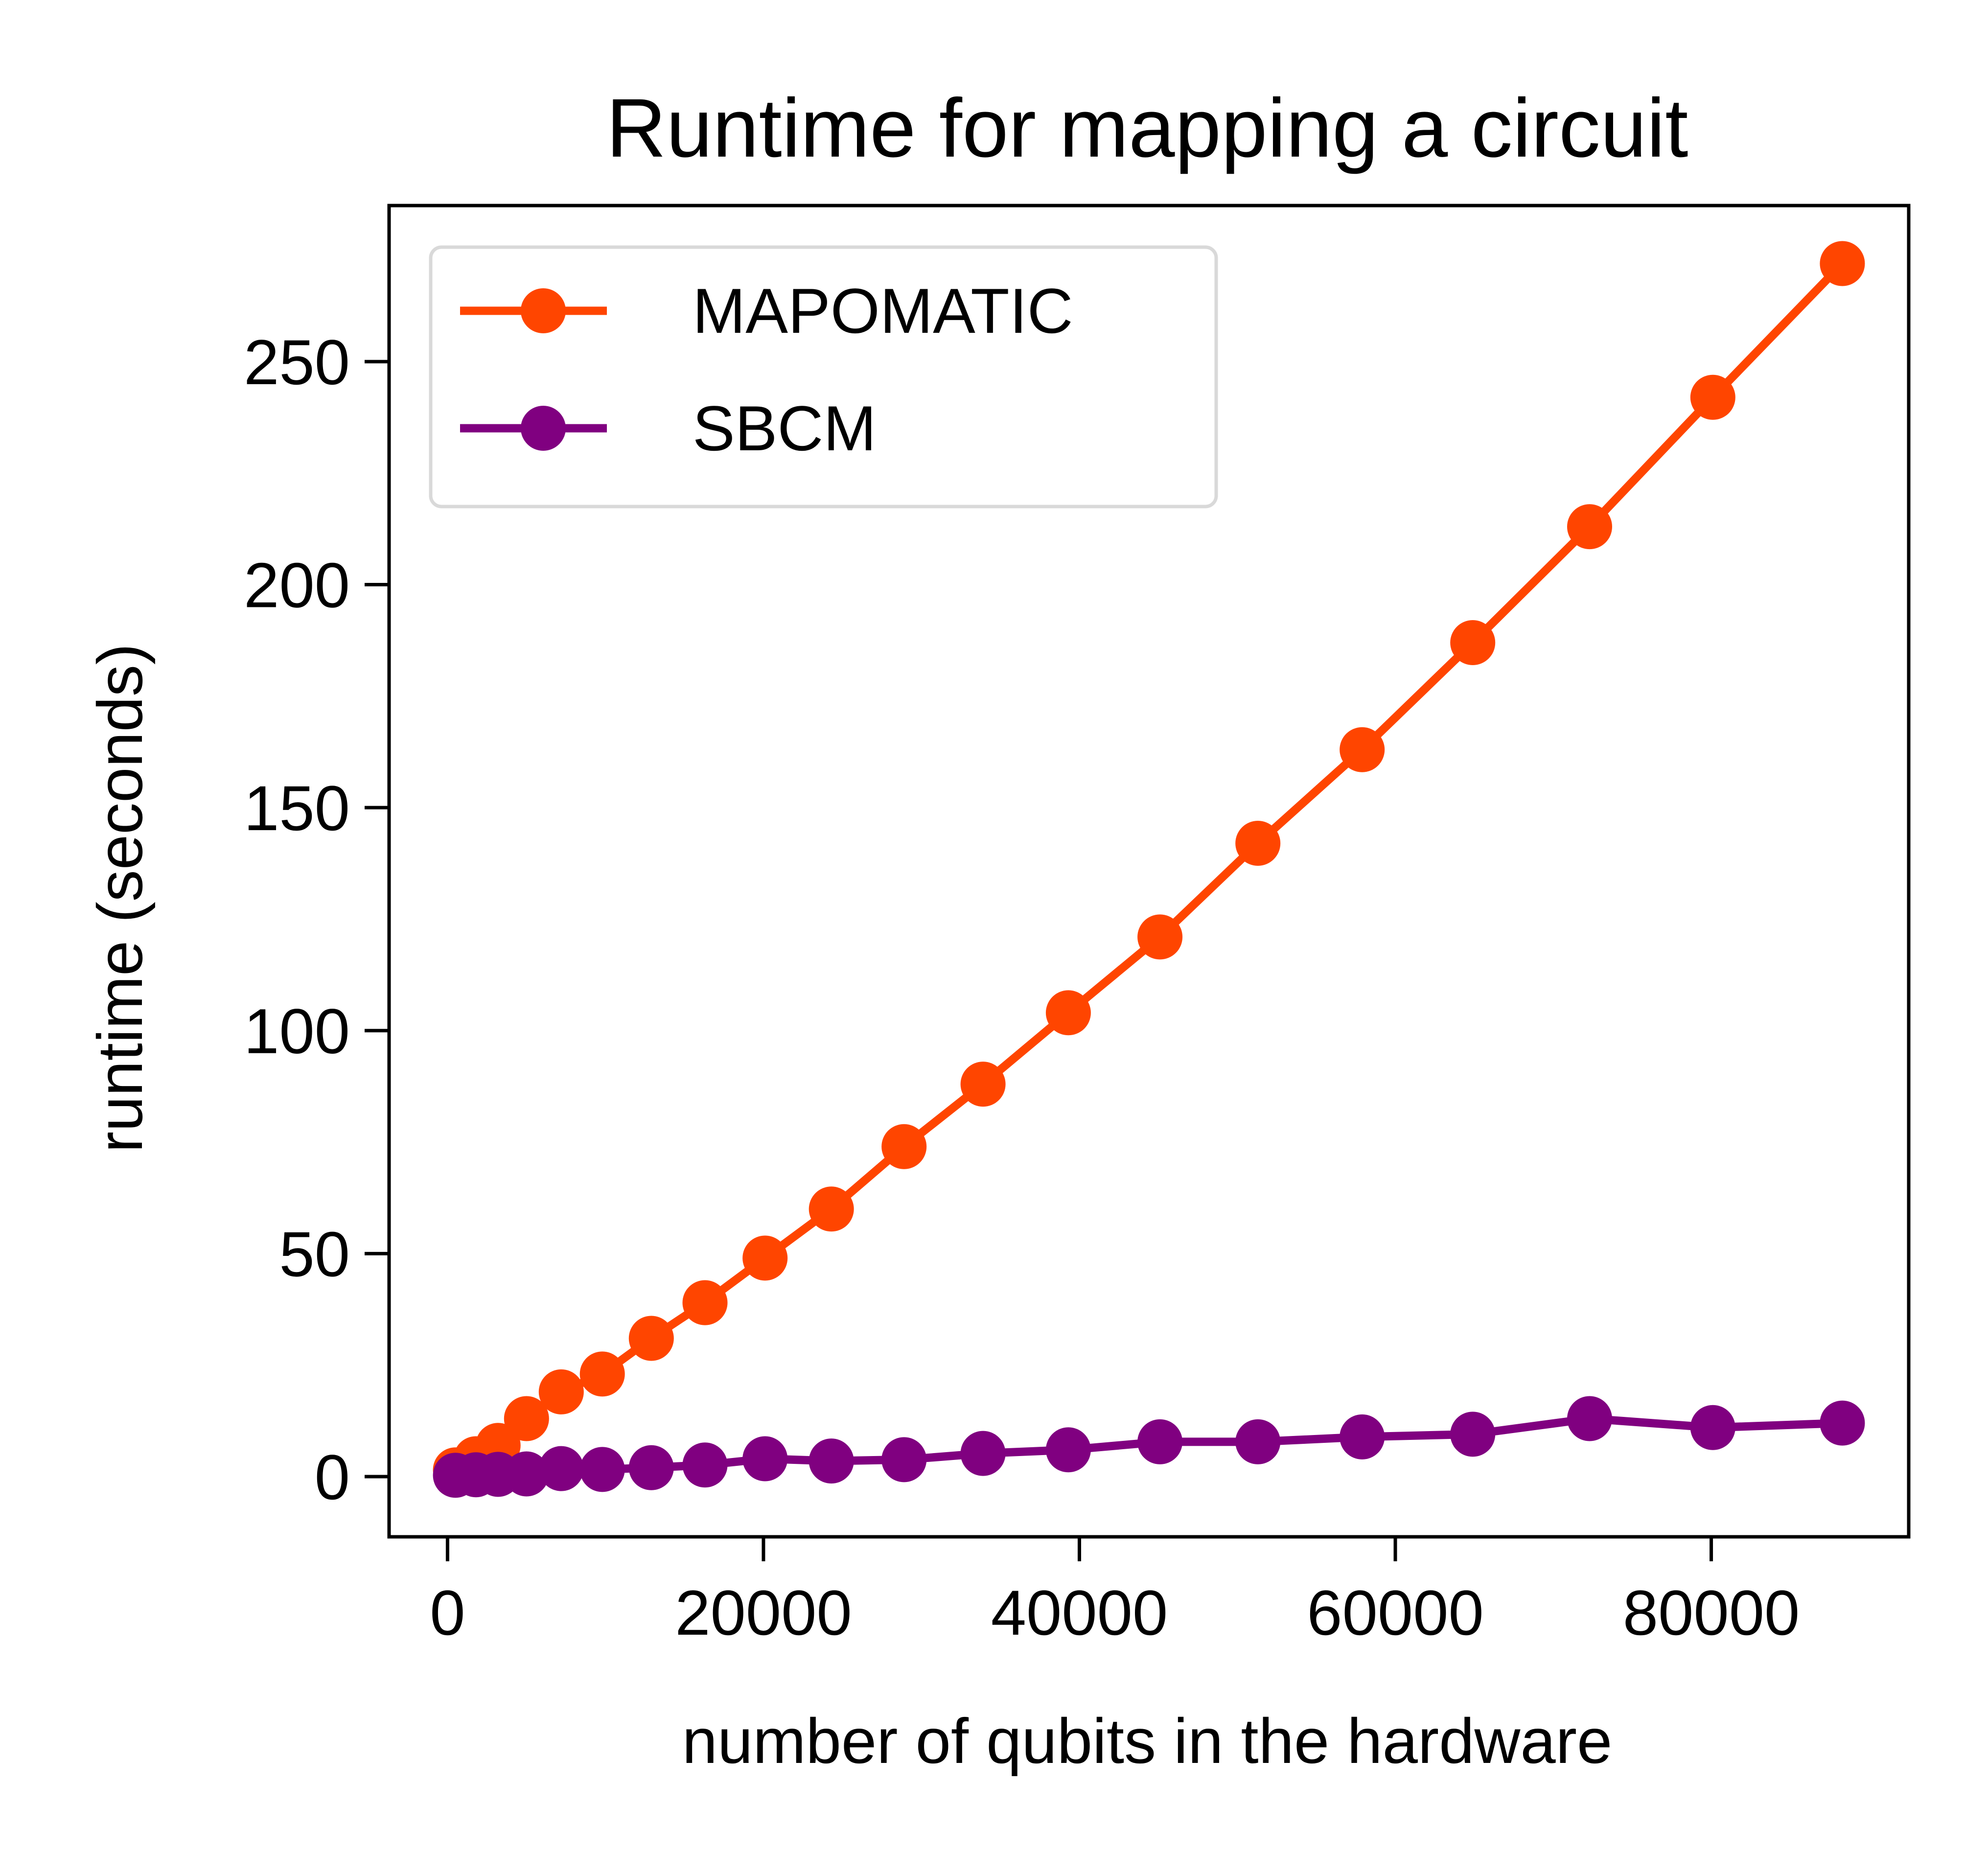 Image resolution: width=1988 pixels, height=1852 pixels. Describe the element at coordinates (332, 1477) in the screenshot. I see `y-tick-label-0: 0` at that location.